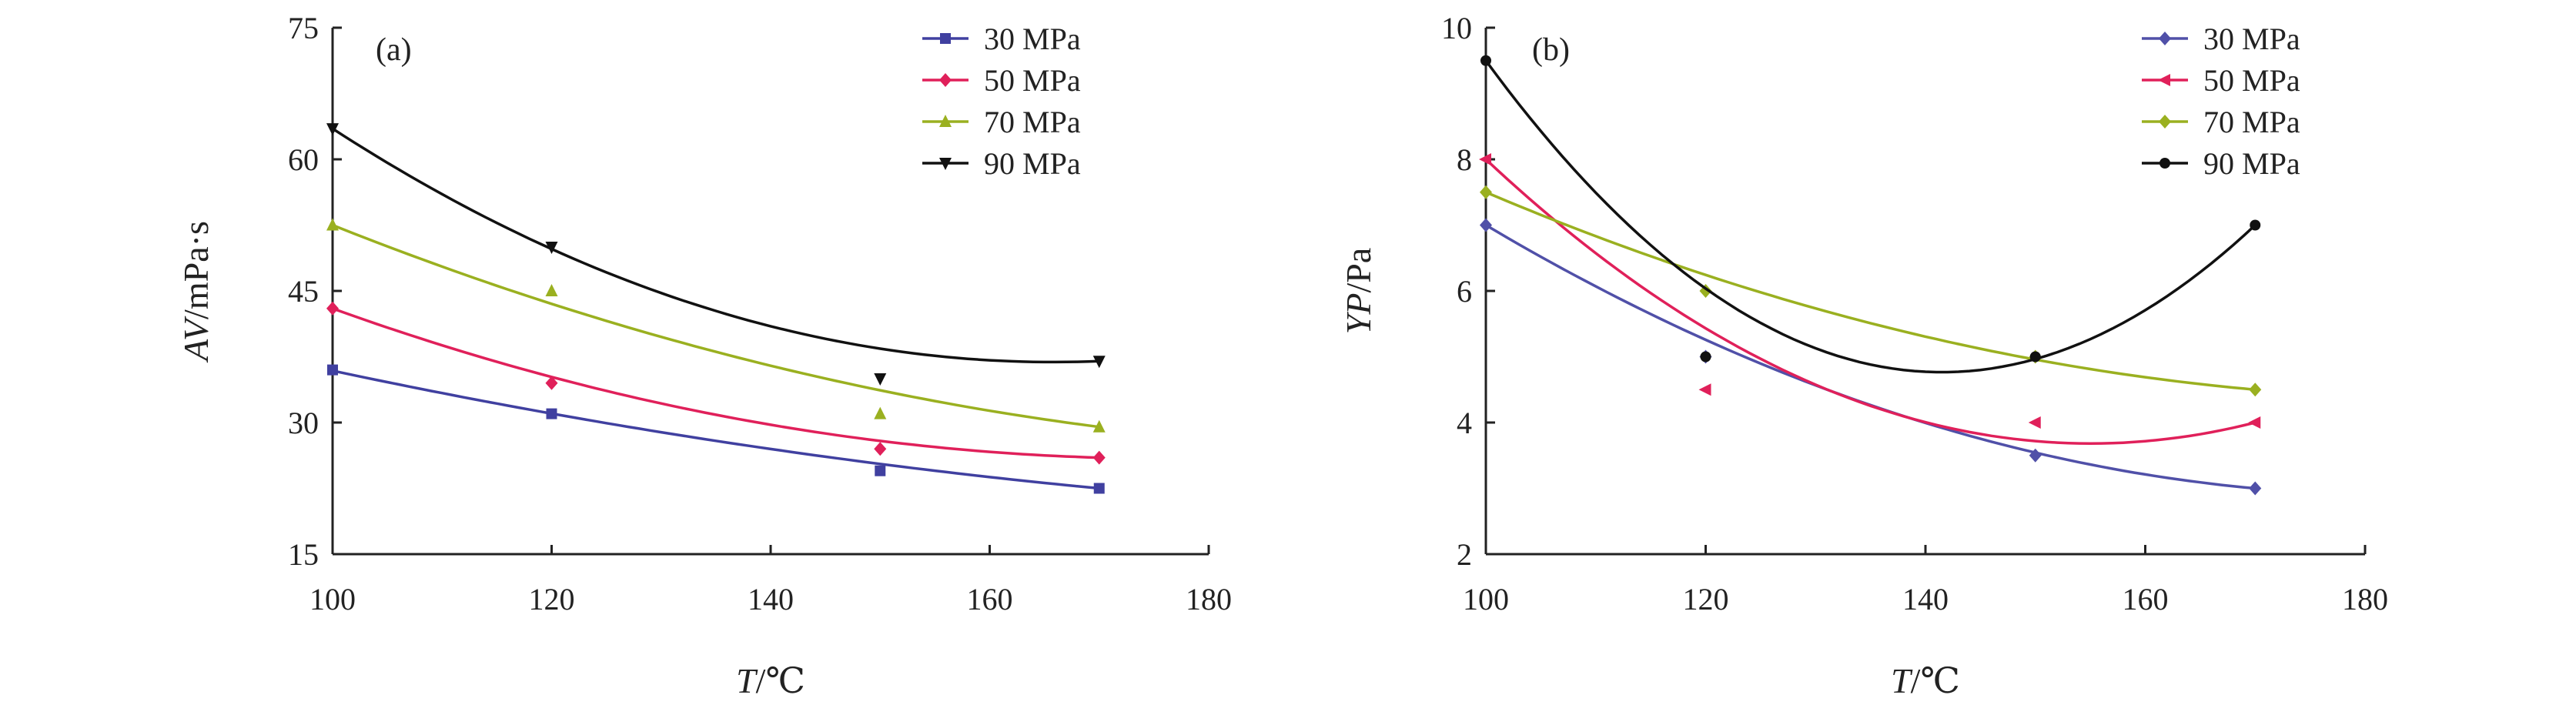  Describe the element at coordinates (1465, 159) in the screenshot. I see `y-tick-label: 8` at that location.